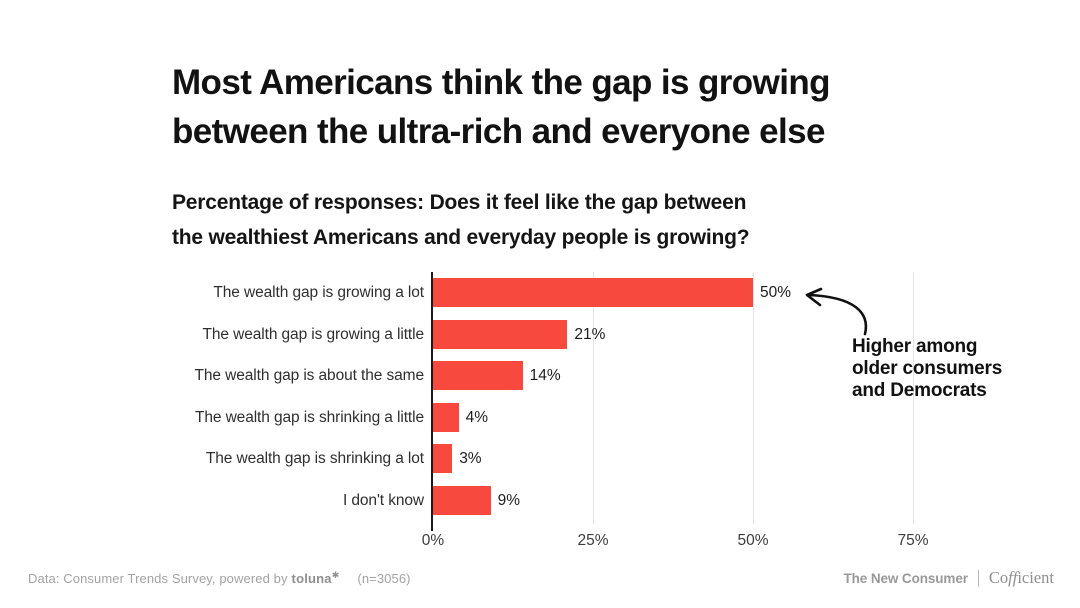 The image size is (1080, 608). What do you see at coordinates (470, 459) in the screenshot?
I see `value-label: 3%` at bounding box center [470, 459].